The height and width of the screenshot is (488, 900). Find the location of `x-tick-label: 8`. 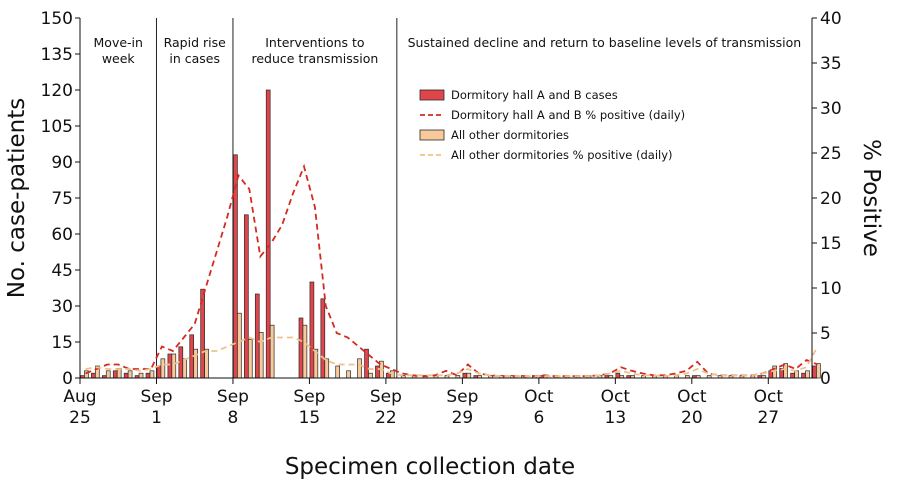

x-tick-label: 8 is located at coordinates (233, 418).